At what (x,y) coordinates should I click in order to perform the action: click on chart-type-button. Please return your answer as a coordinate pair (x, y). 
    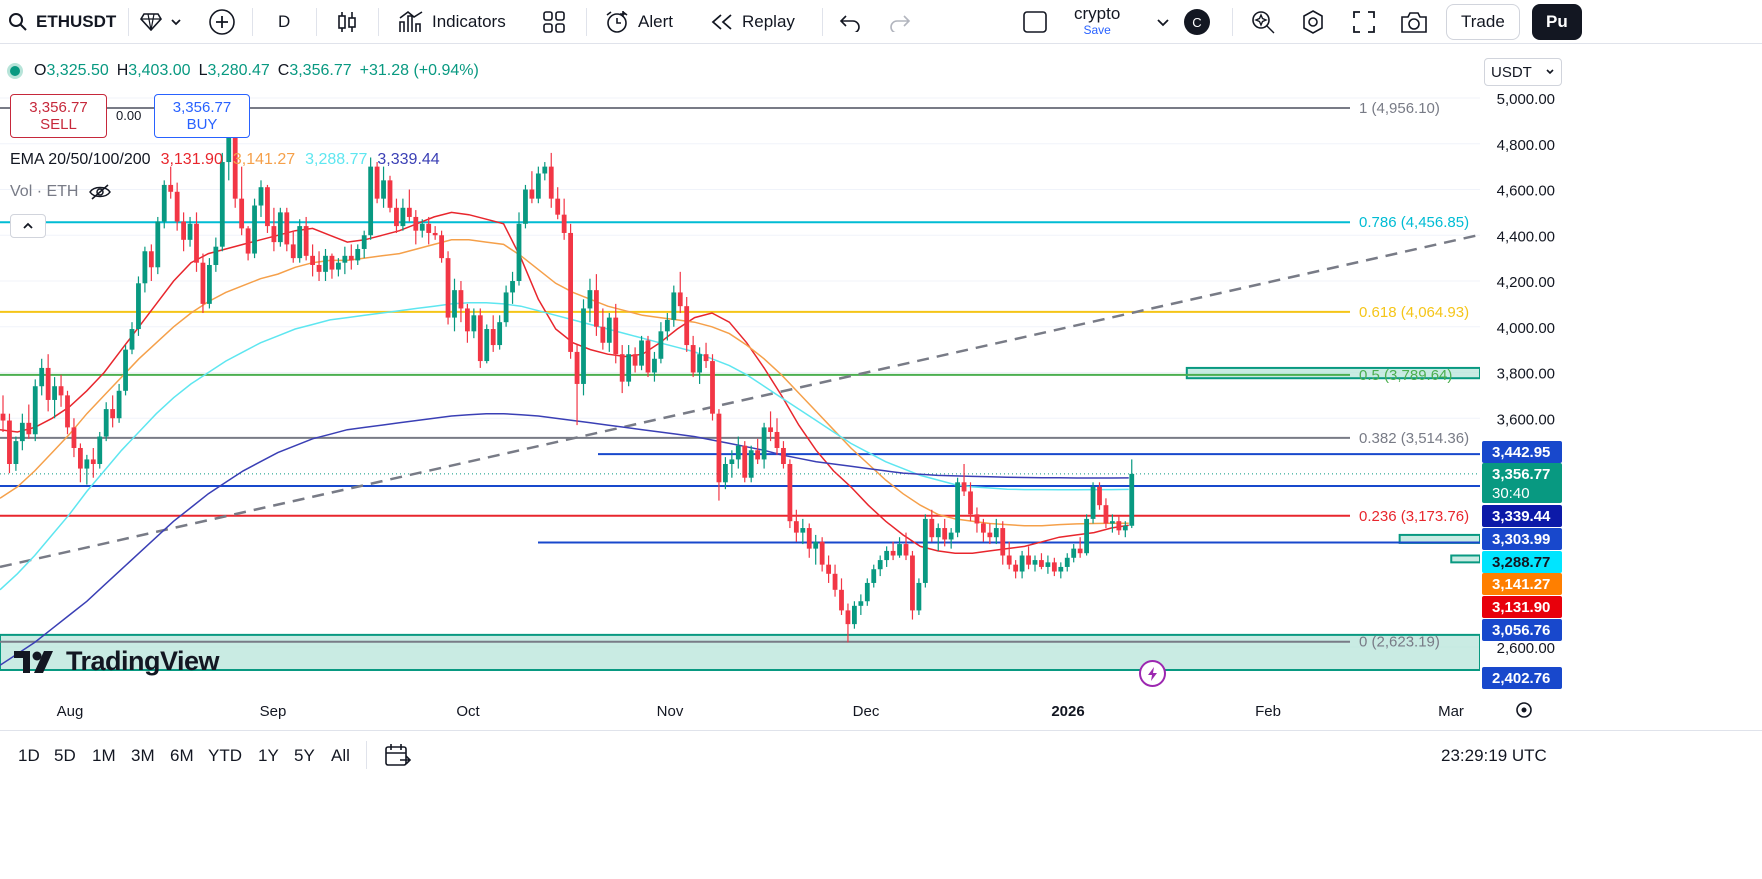
    Looking at the image, I should click on (347, 22).